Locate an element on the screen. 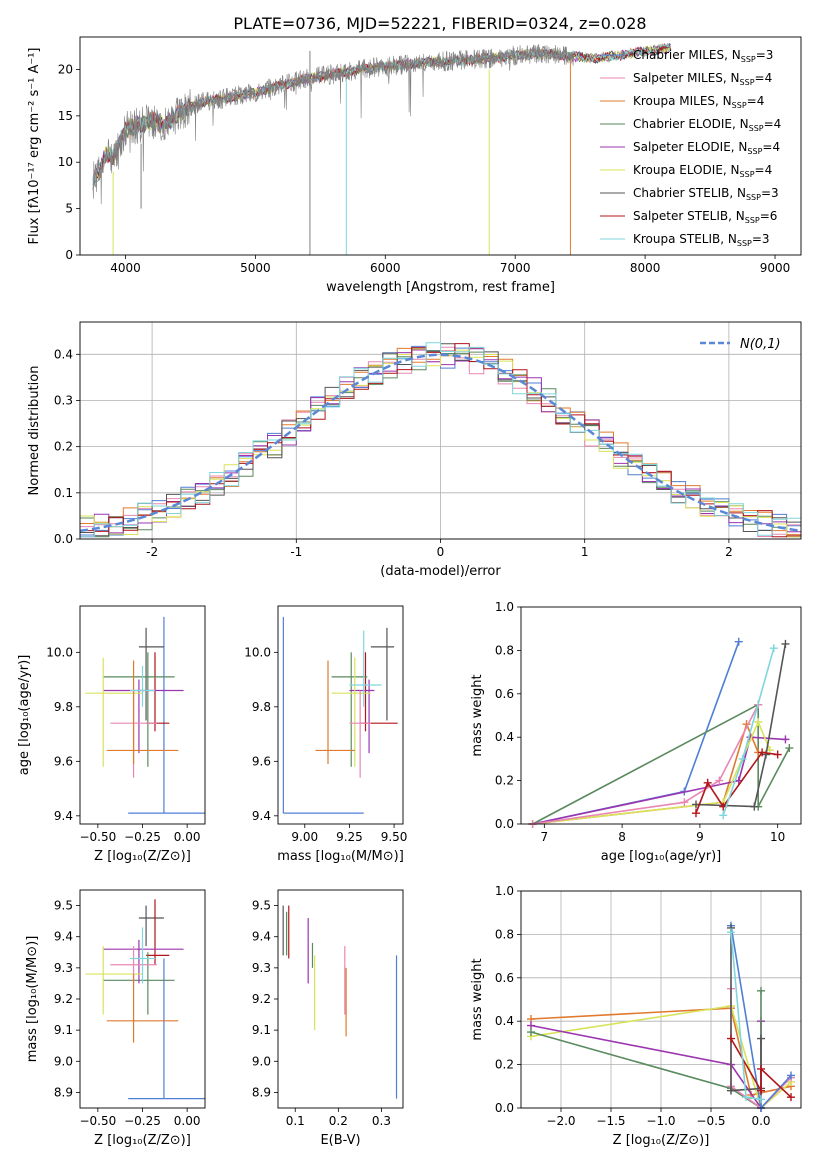 The width and height of the screenshot is (819, 1170). y-tick-label: 9.5 is located at coordinates (261, 906).